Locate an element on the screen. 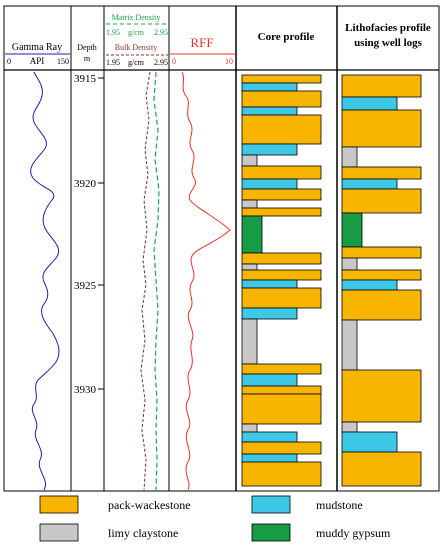 The width and height of the screenshot is (443, 550). gamma-ray-curve is located at coordinates (45, 281).